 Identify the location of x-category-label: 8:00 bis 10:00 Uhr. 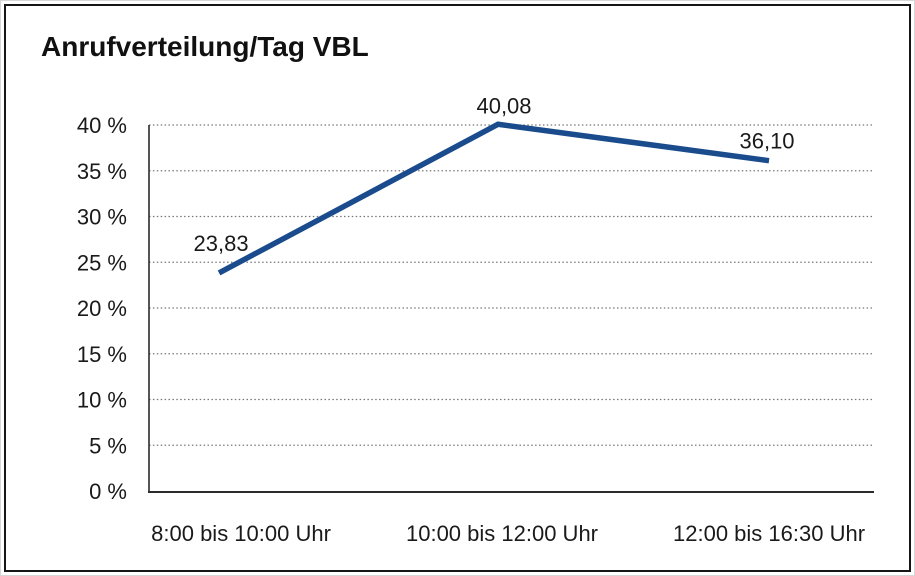
(241, 533).